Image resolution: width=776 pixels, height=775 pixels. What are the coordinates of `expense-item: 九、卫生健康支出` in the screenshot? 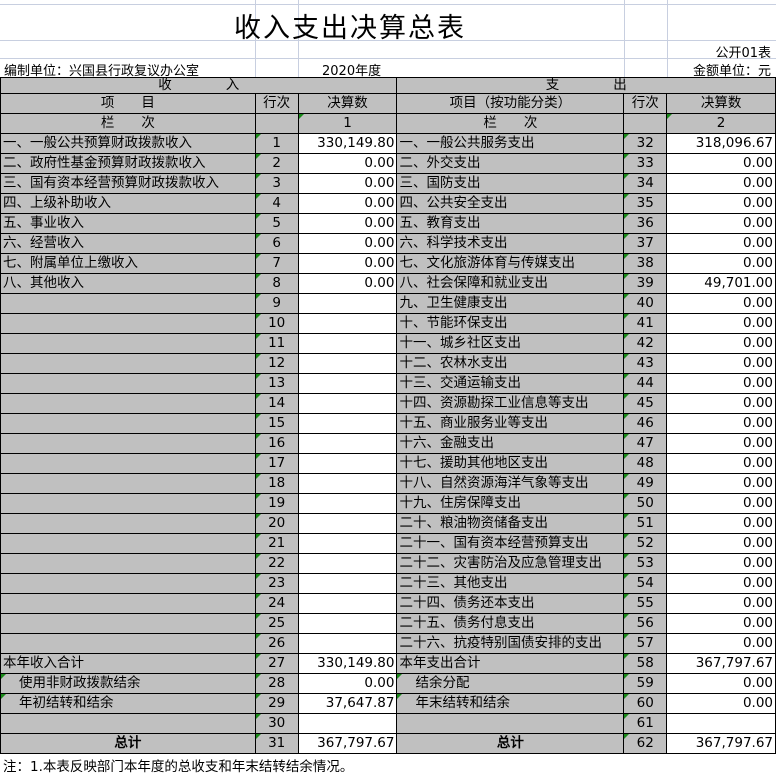 It's located at (510, 303).